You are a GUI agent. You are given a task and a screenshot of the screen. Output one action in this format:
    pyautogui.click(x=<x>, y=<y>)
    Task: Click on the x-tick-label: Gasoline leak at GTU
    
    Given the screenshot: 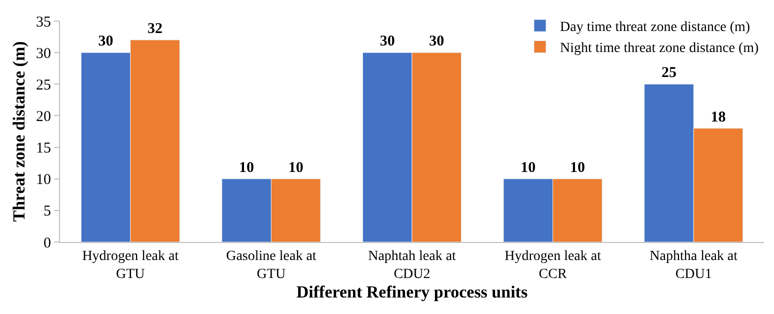 What is the action you would take?
    pyautogui.click(x=271, y=265)
    